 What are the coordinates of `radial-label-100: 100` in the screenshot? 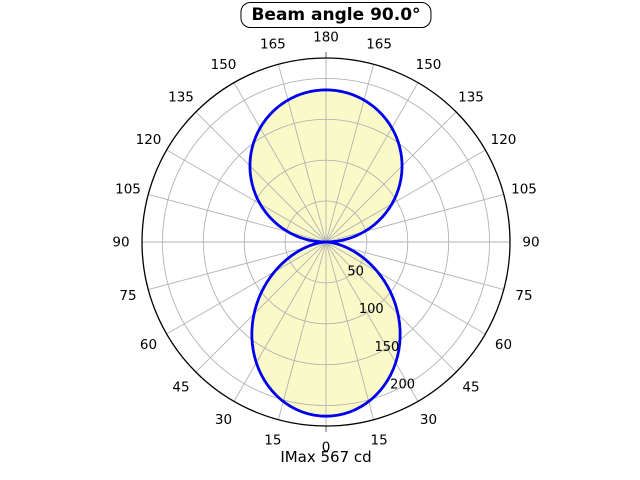 It's located at (371, 309).